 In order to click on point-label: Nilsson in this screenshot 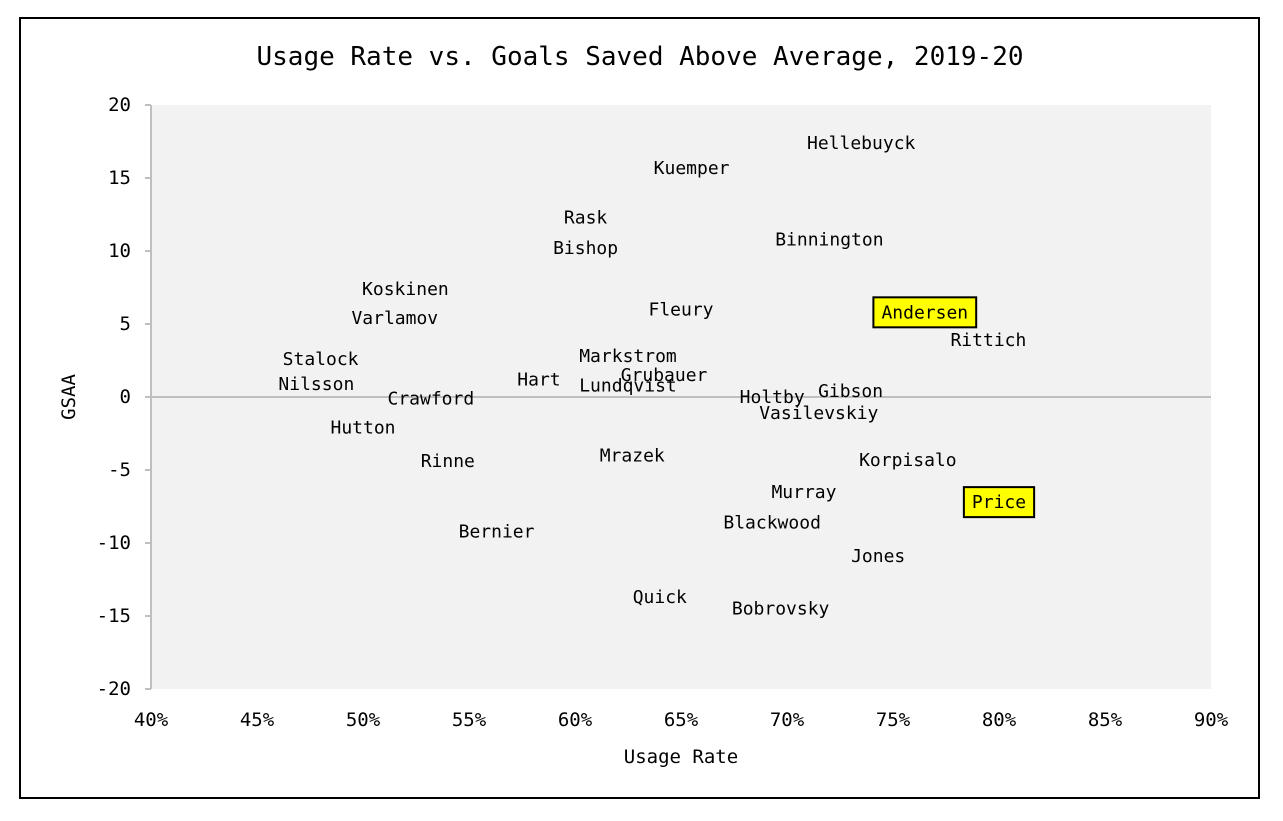, I will do `click(316, 384)`.